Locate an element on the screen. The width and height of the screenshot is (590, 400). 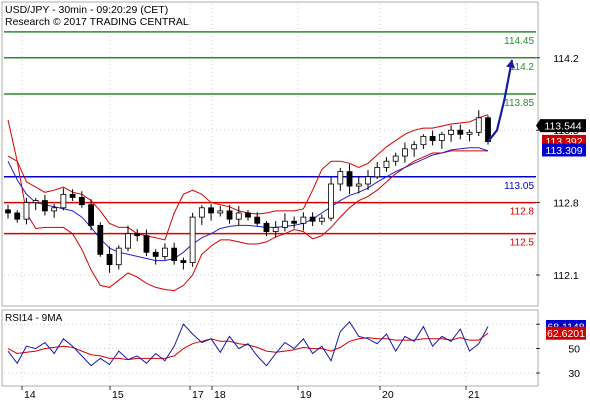
rsi-lines is located at coordinates (248, 343).